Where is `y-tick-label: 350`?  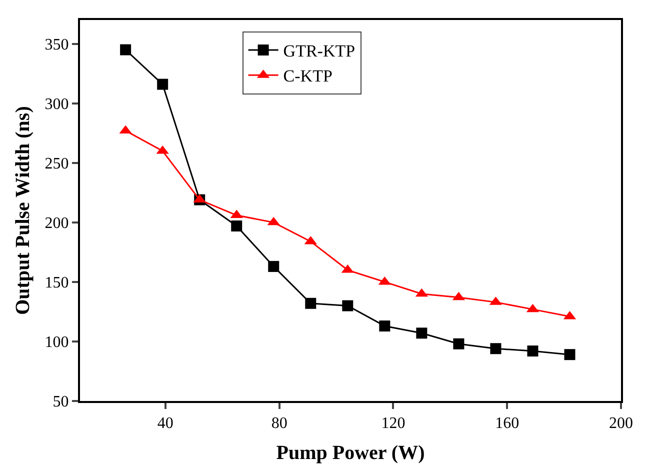
y-tick-label: 350 is located at coordinates (56, 45).